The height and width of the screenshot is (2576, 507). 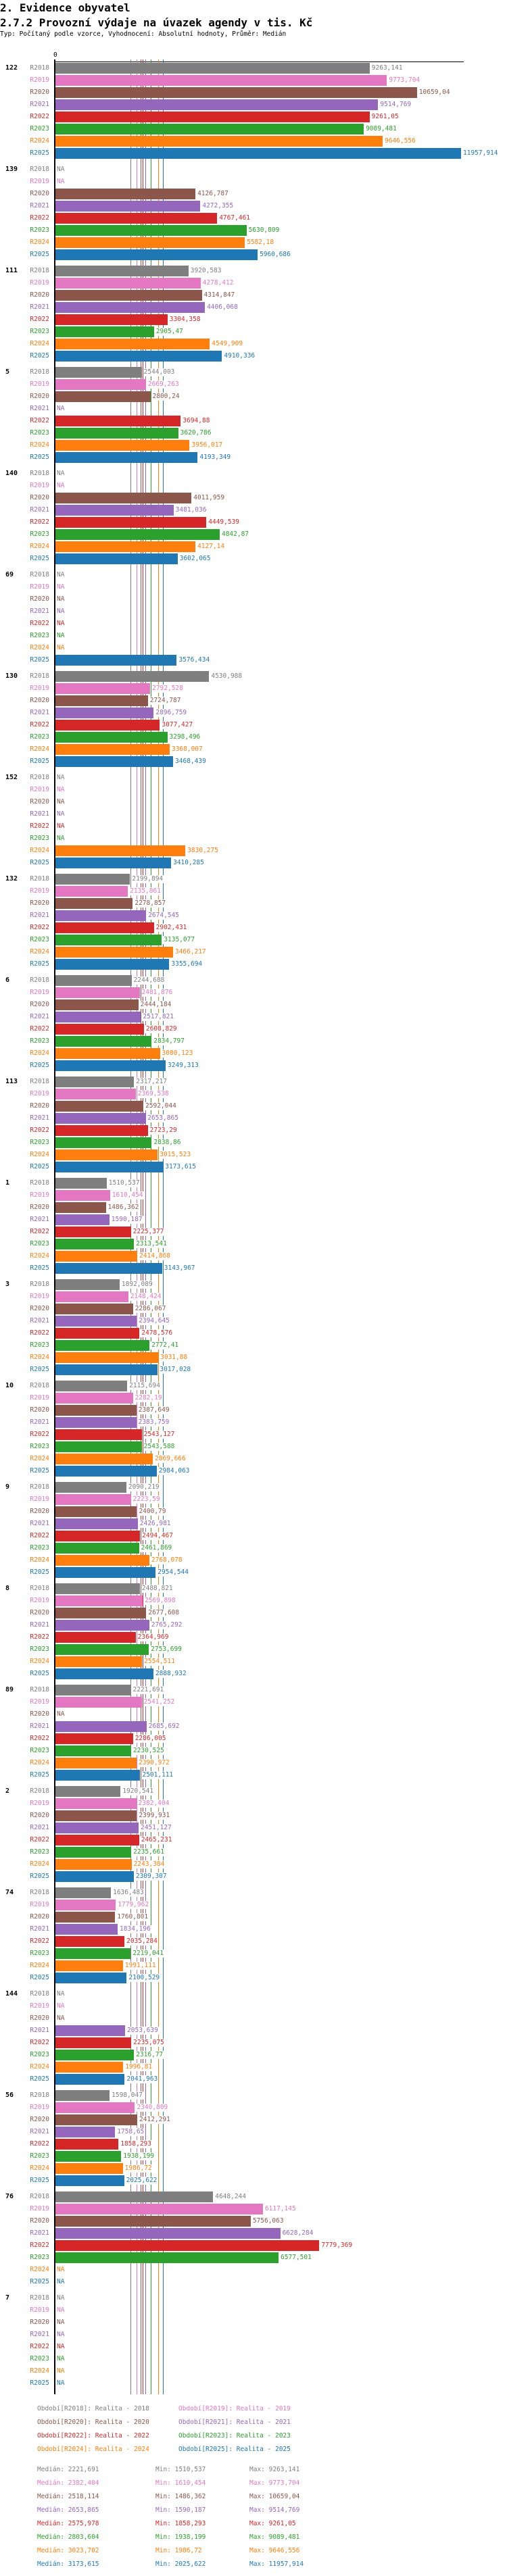 I want to click on value-label: 3015,523, so click(x=176, y=1155).